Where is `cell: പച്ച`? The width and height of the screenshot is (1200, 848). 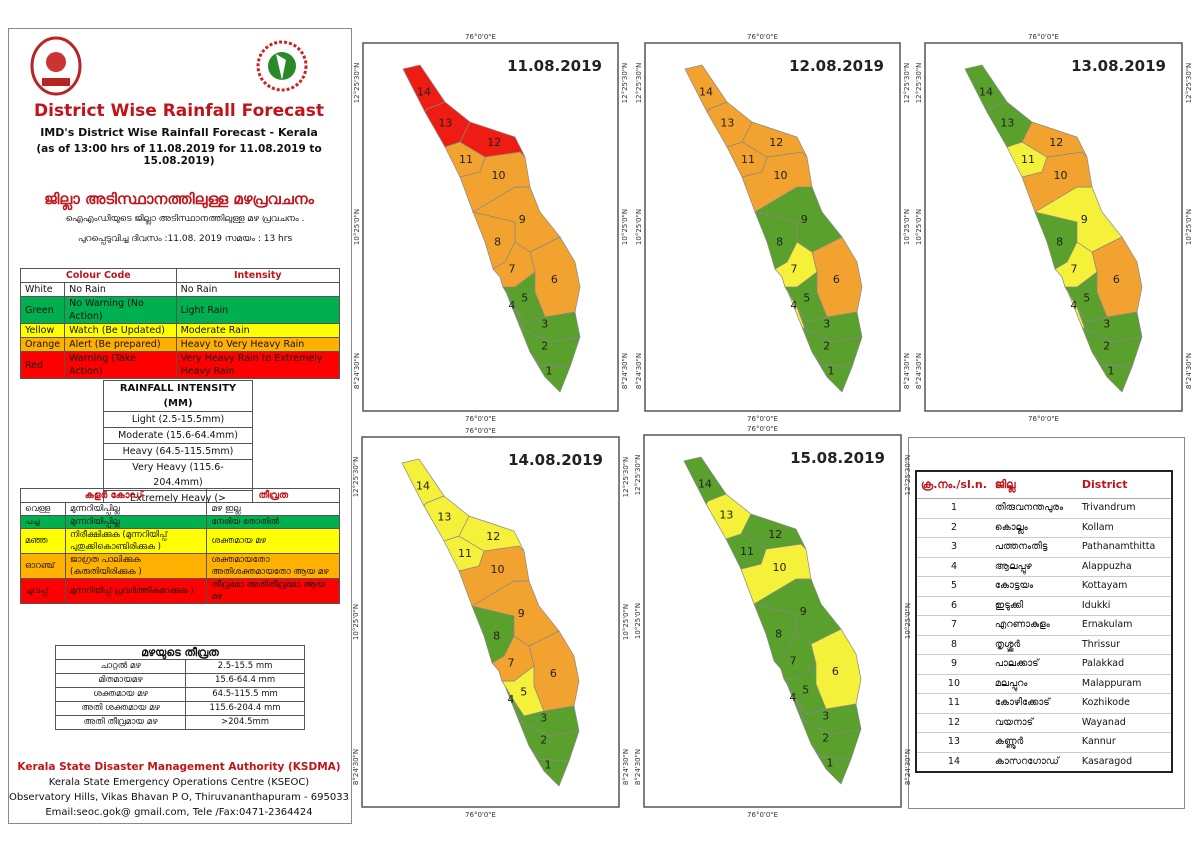 cell: പച്ച is located at coordinates (43, 522).